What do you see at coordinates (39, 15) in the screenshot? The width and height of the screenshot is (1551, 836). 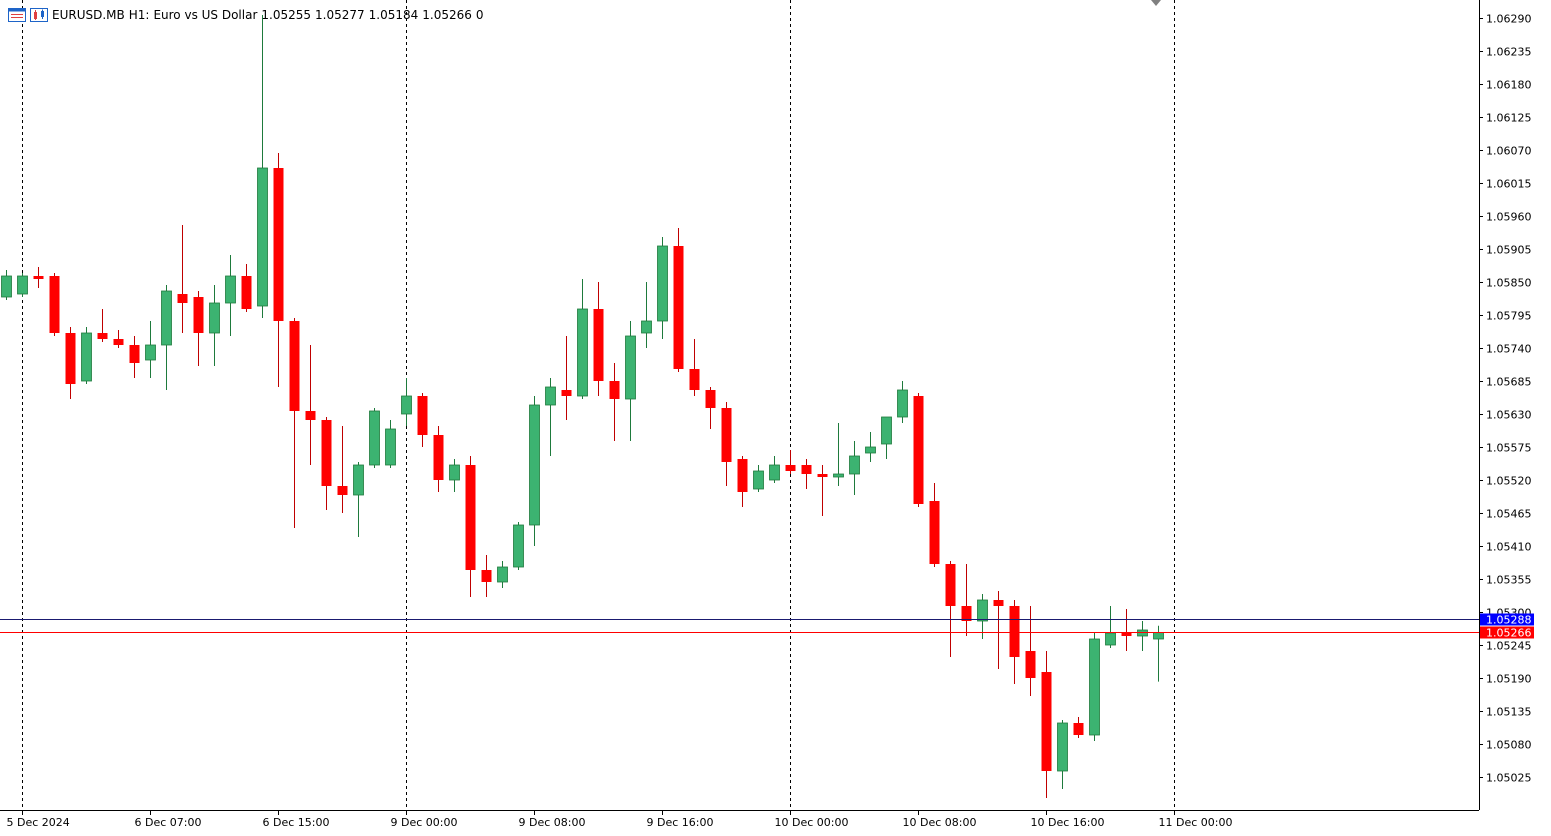 I see `chart-type-icon` at bounding box center [39, 15].